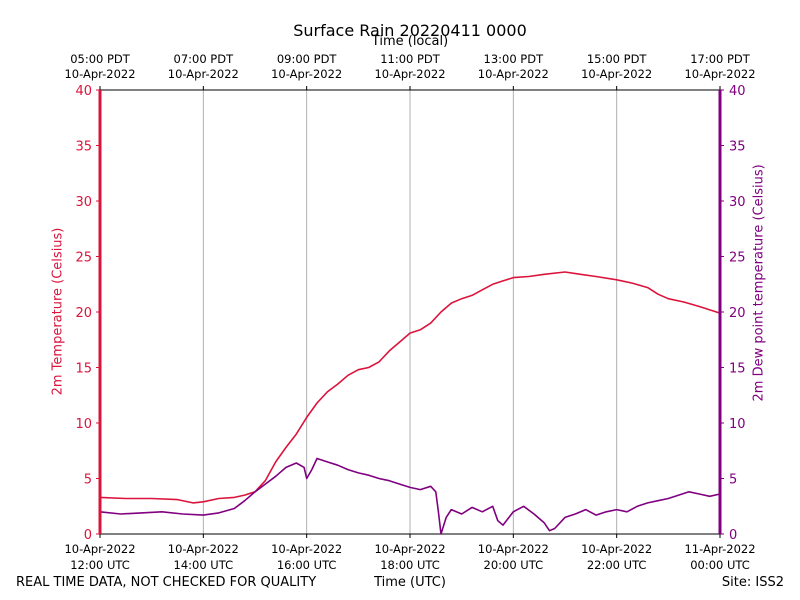 The image size is (800, 600). I want to click on top-xtick-time: 09:00 PDT, so click(307, 59).